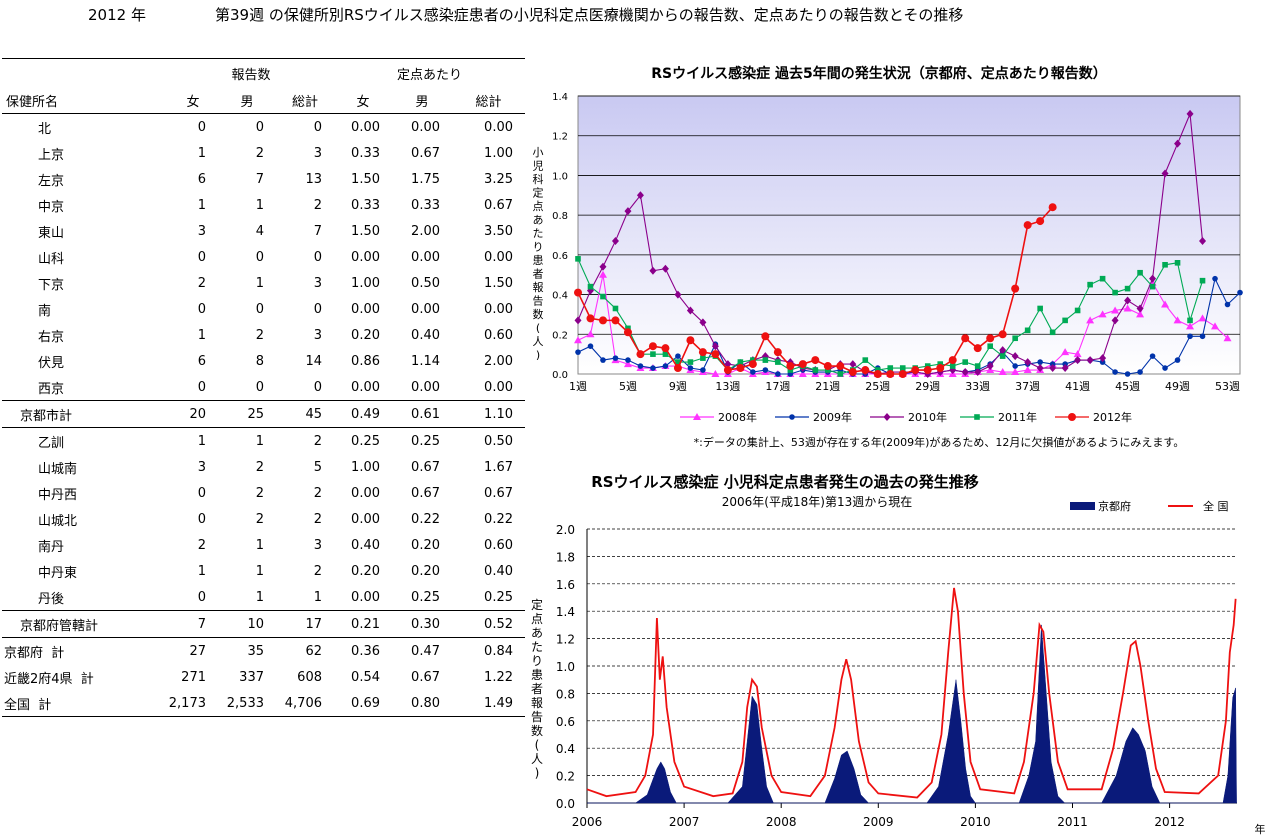 The image size is (1269, 840). Describe the element at coordinates (263, 283) in the screenshot. I see `table-row: 下京 2 1 3 1.00 0.50 1.50` at that location.